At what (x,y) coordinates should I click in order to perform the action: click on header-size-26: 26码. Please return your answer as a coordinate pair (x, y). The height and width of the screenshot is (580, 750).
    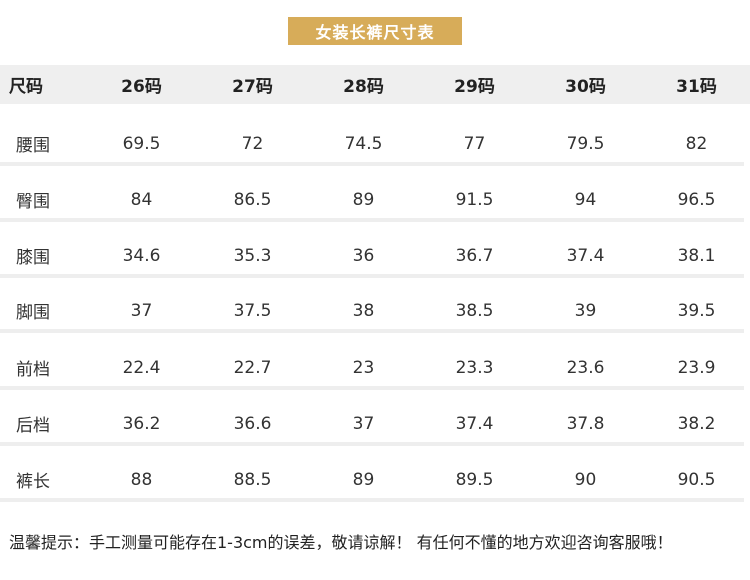
    Looking at the image, I should click on (141, 87).